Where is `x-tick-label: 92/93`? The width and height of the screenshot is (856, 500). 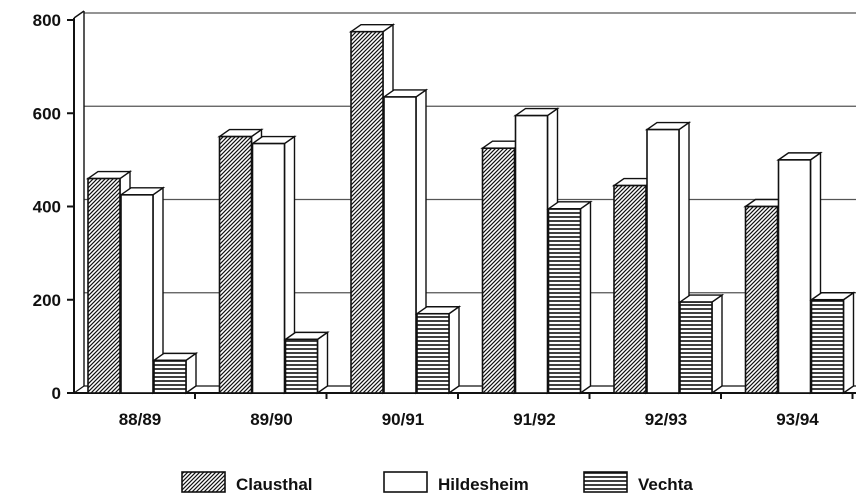
x-tick-label: 92/93 is located at coordinates (666, 419).